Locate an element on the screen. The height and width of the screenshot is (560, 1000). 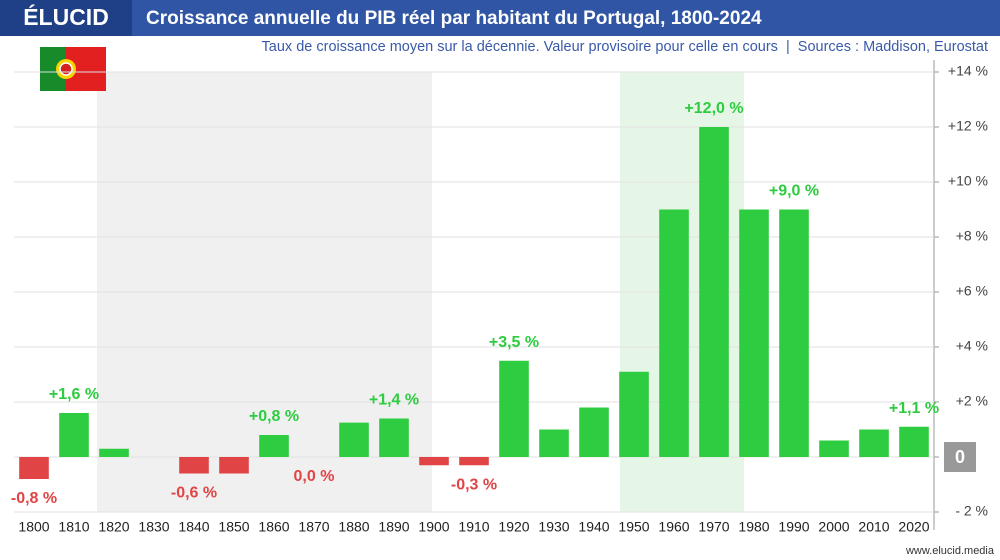
zero-box is located at coordinates (960, 457).